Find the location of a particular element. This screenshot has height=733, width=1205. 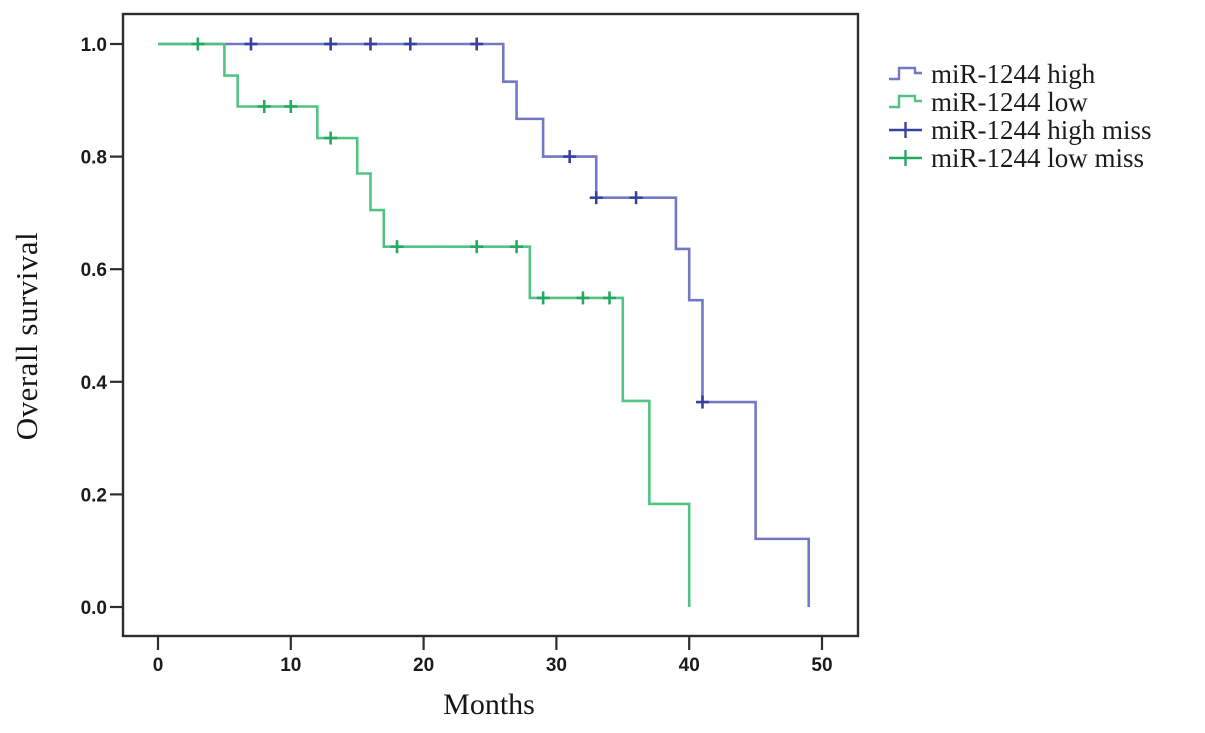

legend-label: miR-1244 high miss is located at coordinates (1041, 130).